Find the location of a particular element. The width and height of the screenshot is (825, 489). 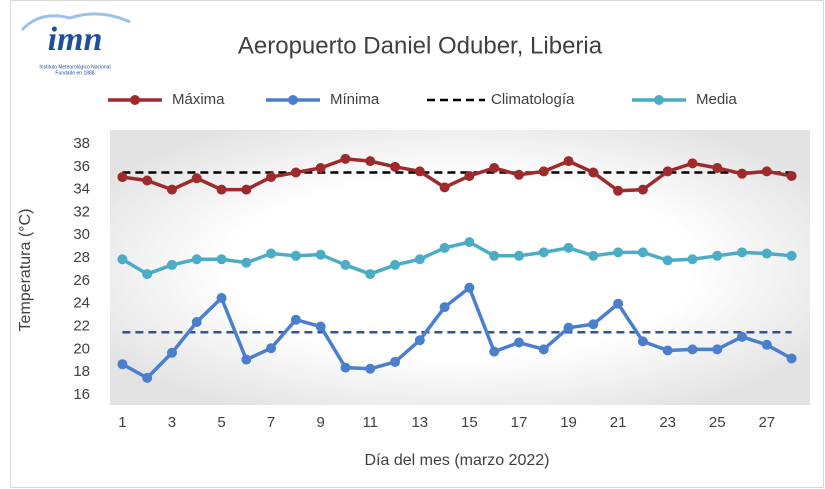

legend-label: Climatología is located at coordinates (533, 99).